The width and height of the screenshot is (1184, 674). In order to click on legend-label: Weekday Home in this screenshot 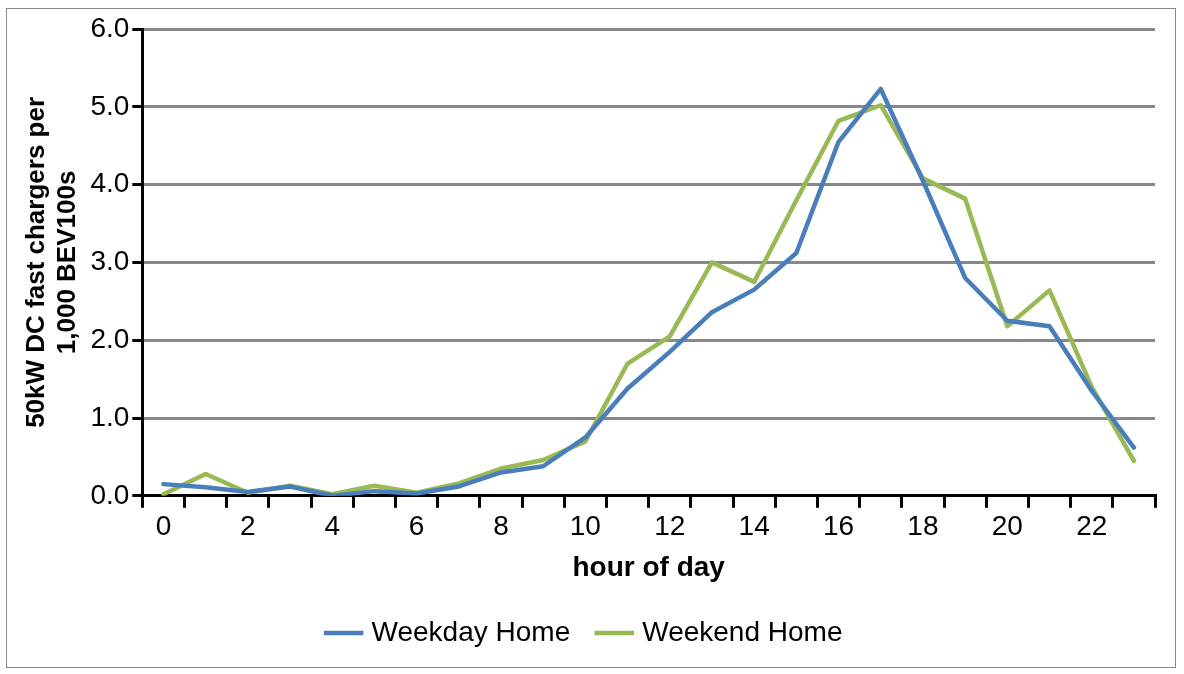, I will do `click(471, 631)`.